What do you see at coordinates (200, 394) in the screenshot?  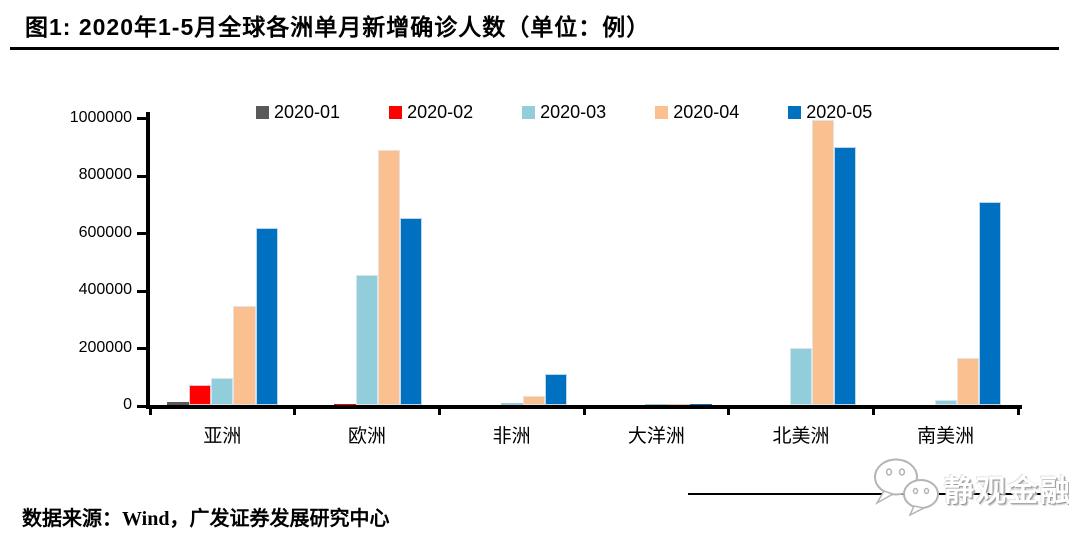 I see `bar-2020-02-亚洲` at bounding box center [200, 394].